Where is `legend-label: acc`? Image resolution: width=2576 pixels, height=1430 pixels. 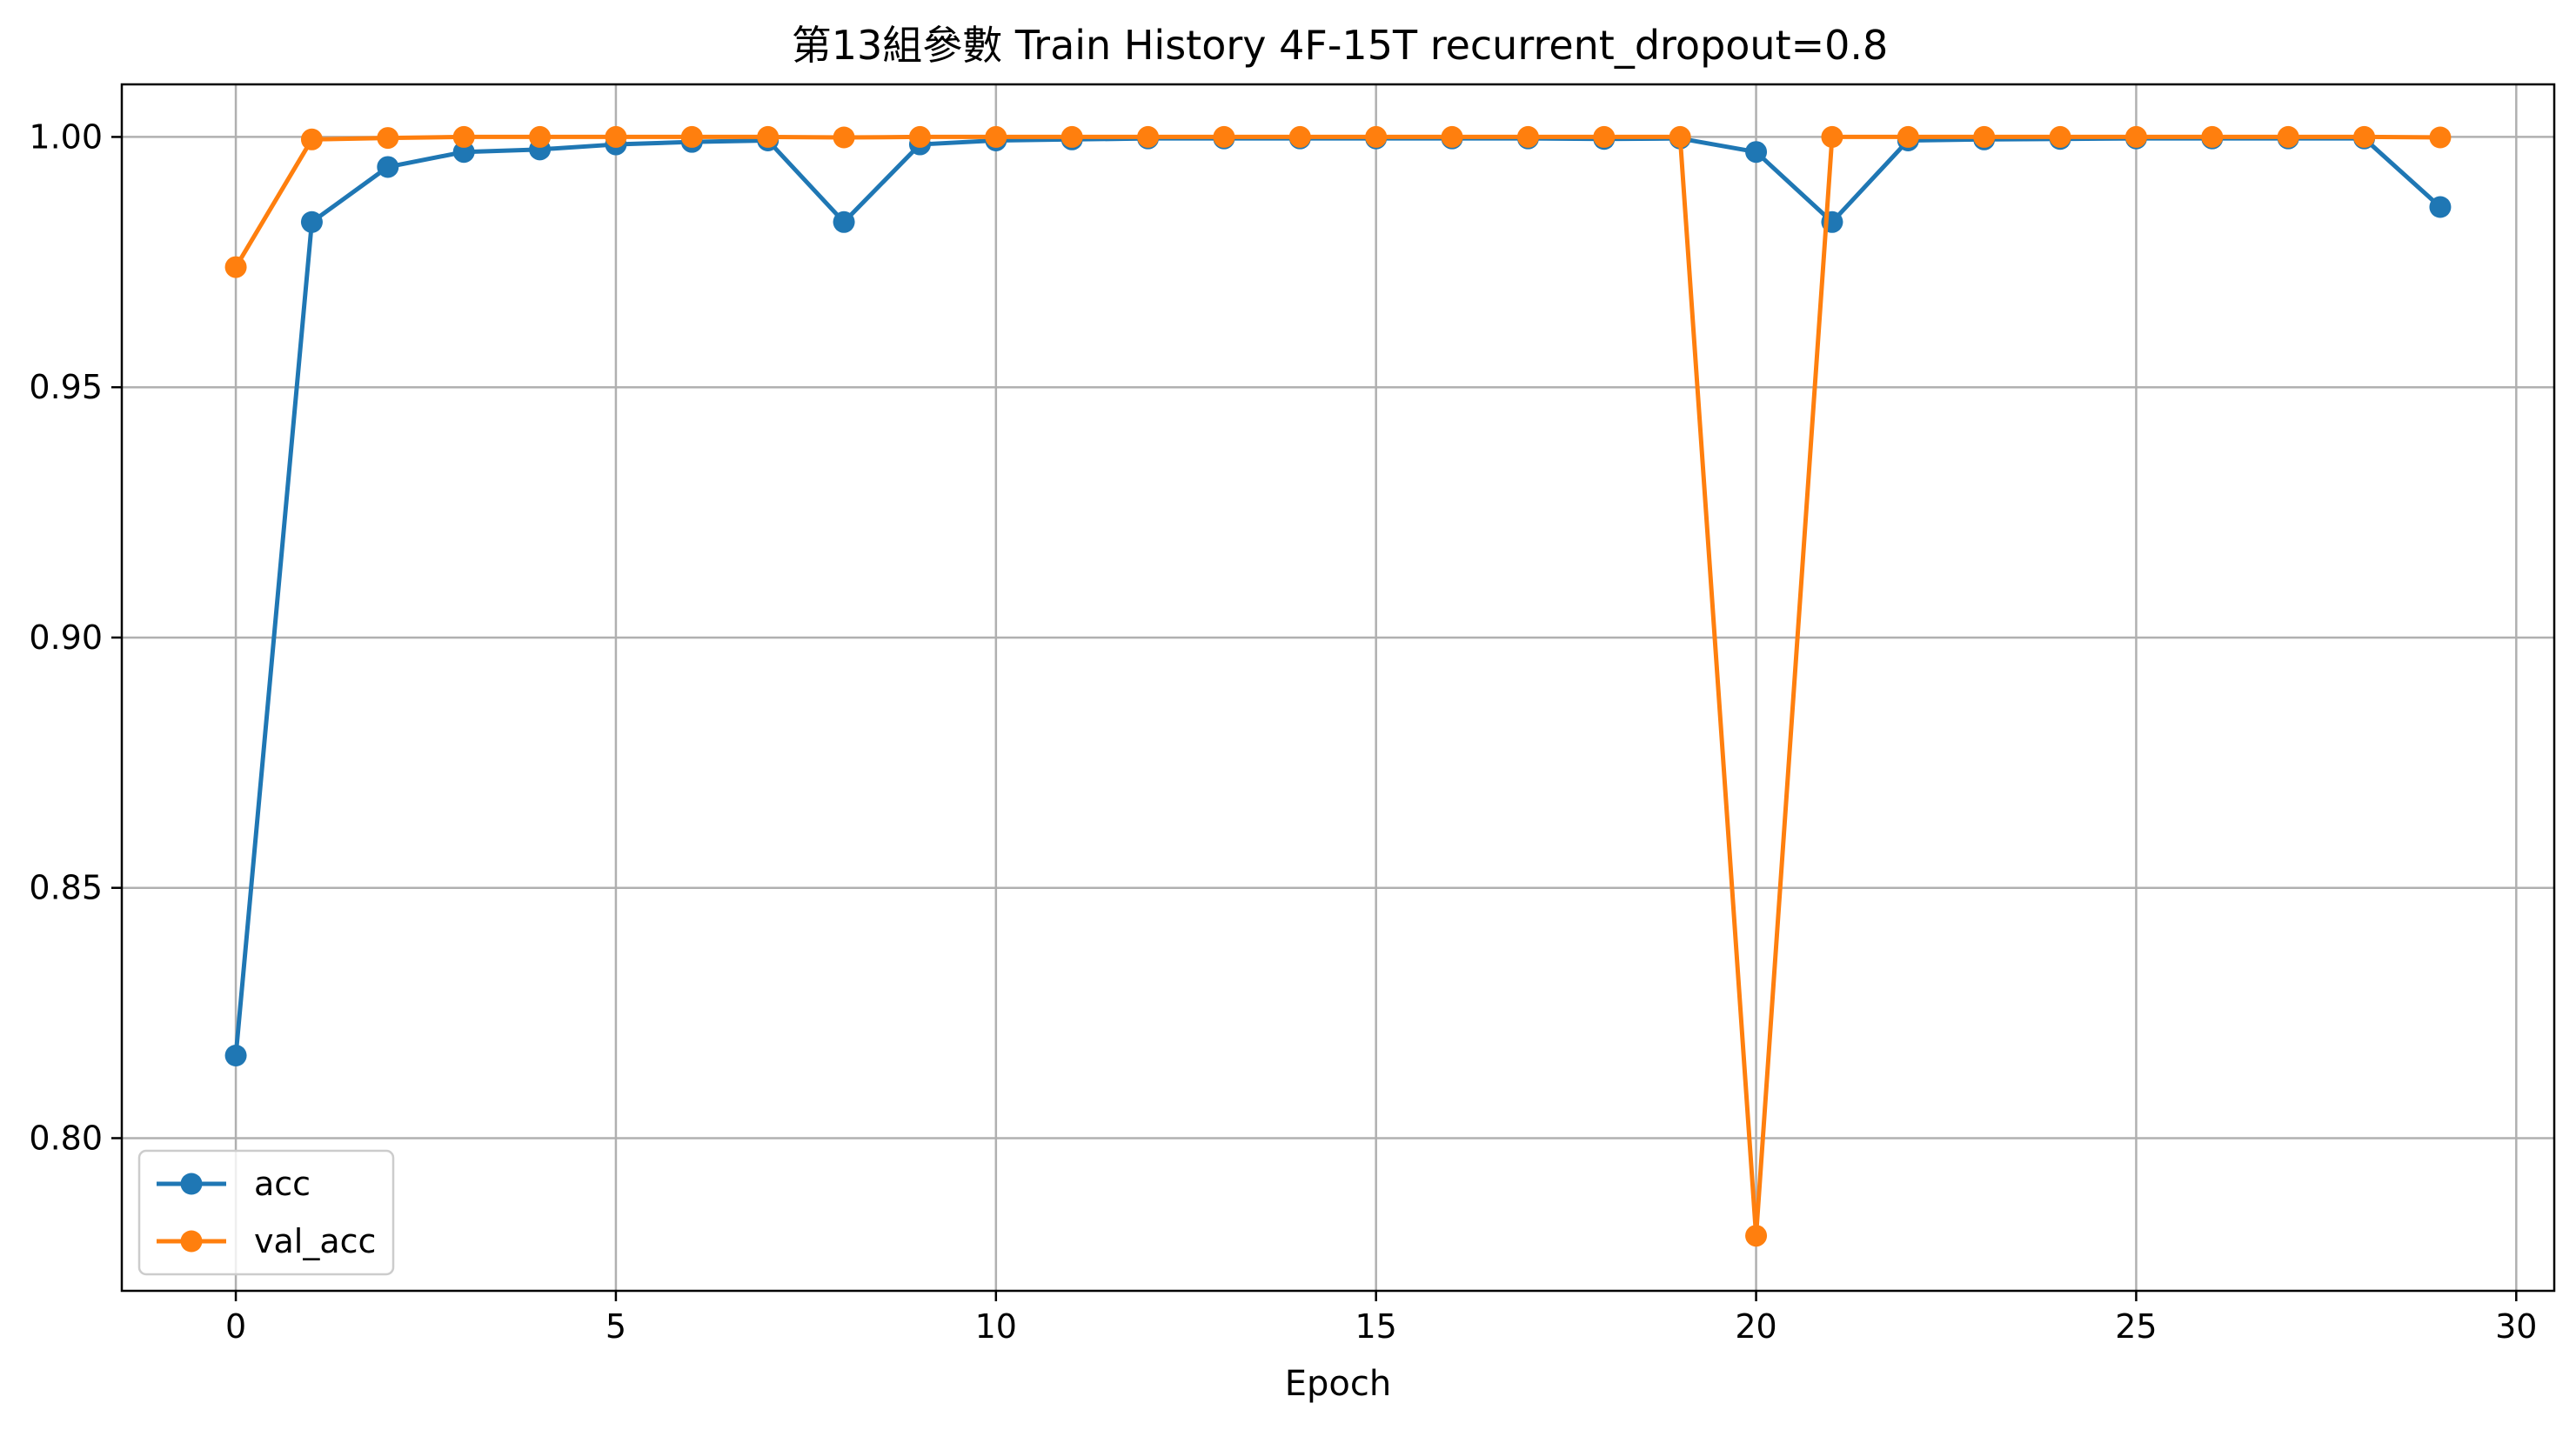 legend-label: acc is located at coordinates (282, 1184).